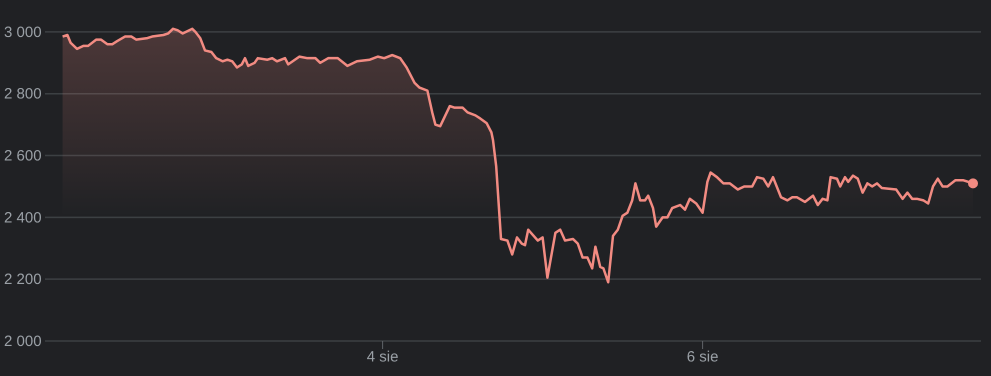 The height and width of the screenshot is (376, 991). I want to click on y-tick-label: 2 400, so click(23, 217).